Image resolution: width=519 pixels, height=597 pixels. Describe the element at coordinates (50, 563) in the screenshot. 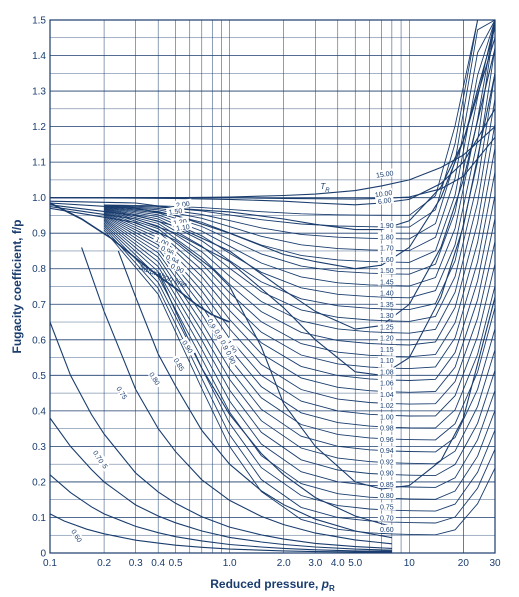

I see `x-tick-label: 0.1` at that location.